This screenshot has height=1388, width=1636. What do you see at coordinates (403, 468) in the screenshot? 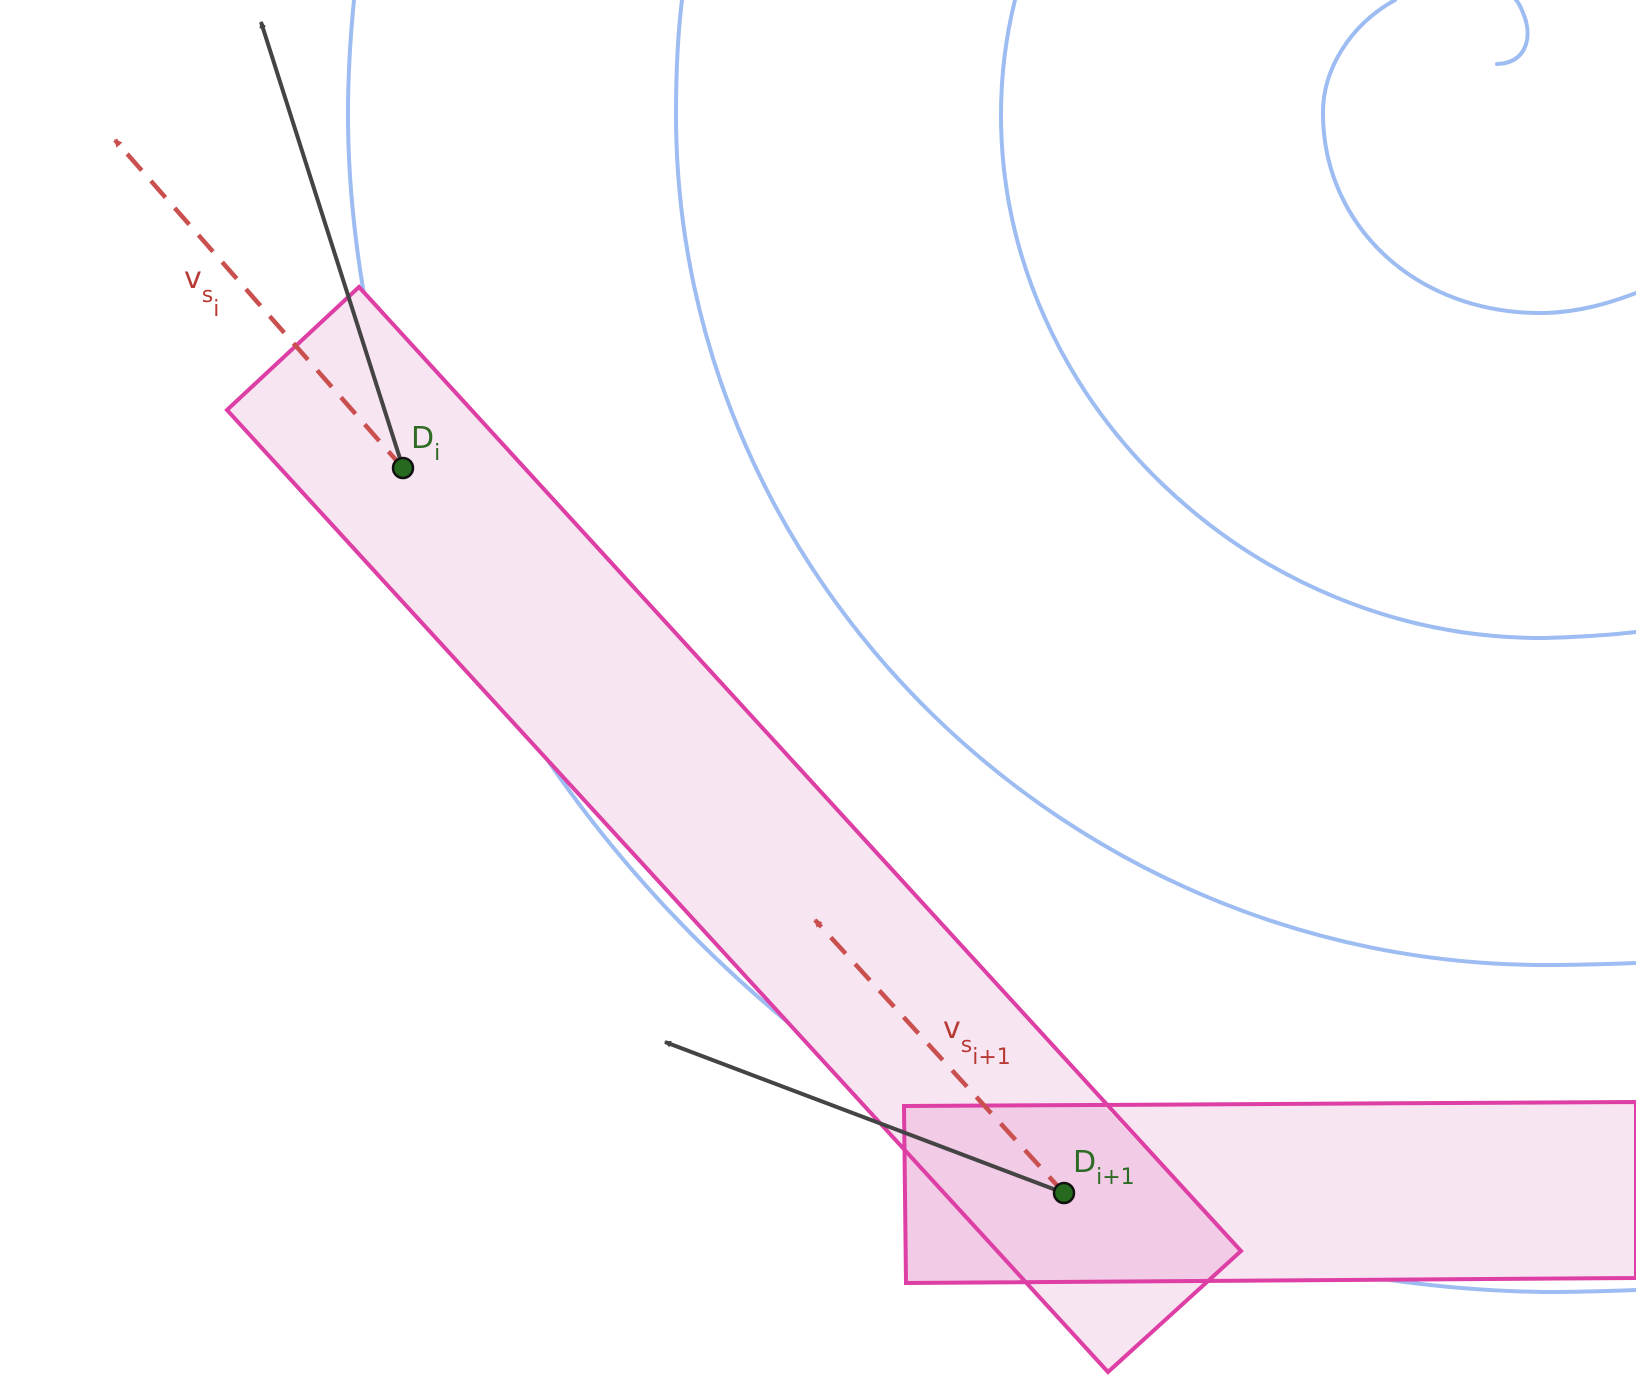
I see `point-marker-i` at bounding box center [403, 468].